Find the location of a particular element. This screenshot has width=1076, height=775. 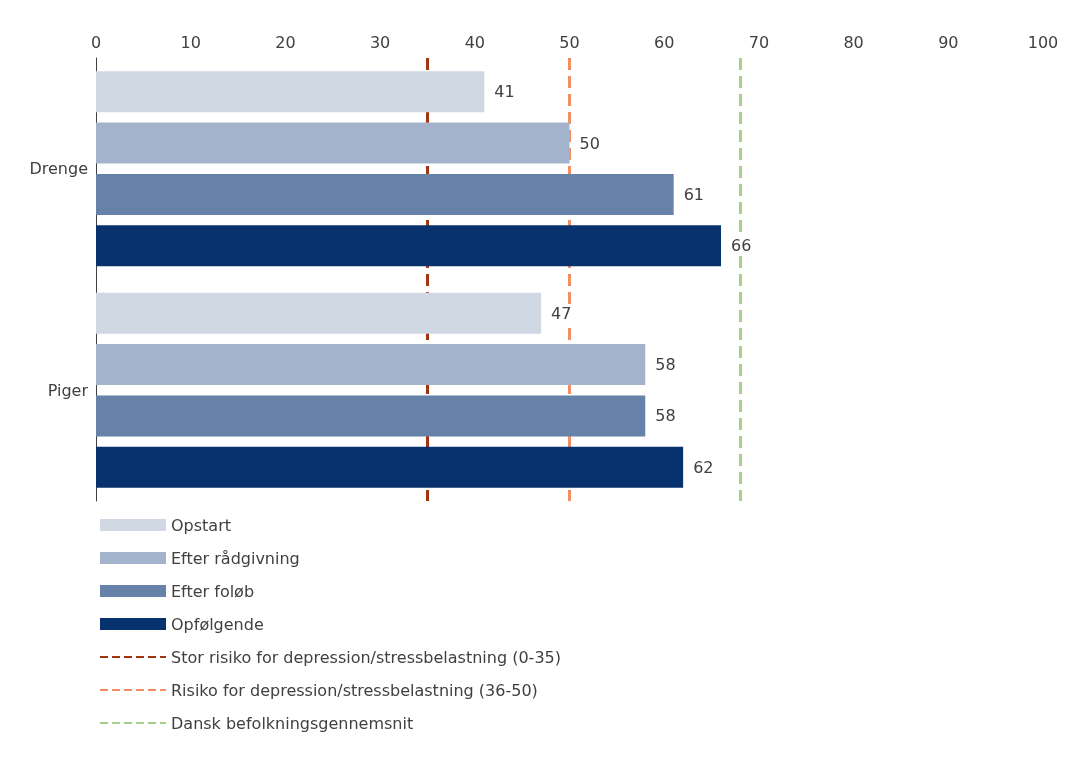

data-label: 62 is located at coordinates (703, 467).